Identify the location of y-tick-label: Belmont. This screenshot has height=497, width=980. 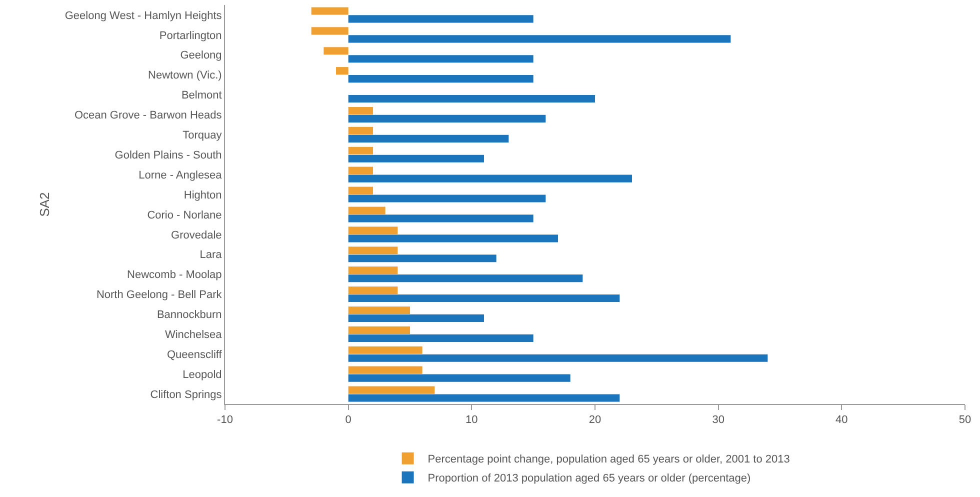
(201, 96).